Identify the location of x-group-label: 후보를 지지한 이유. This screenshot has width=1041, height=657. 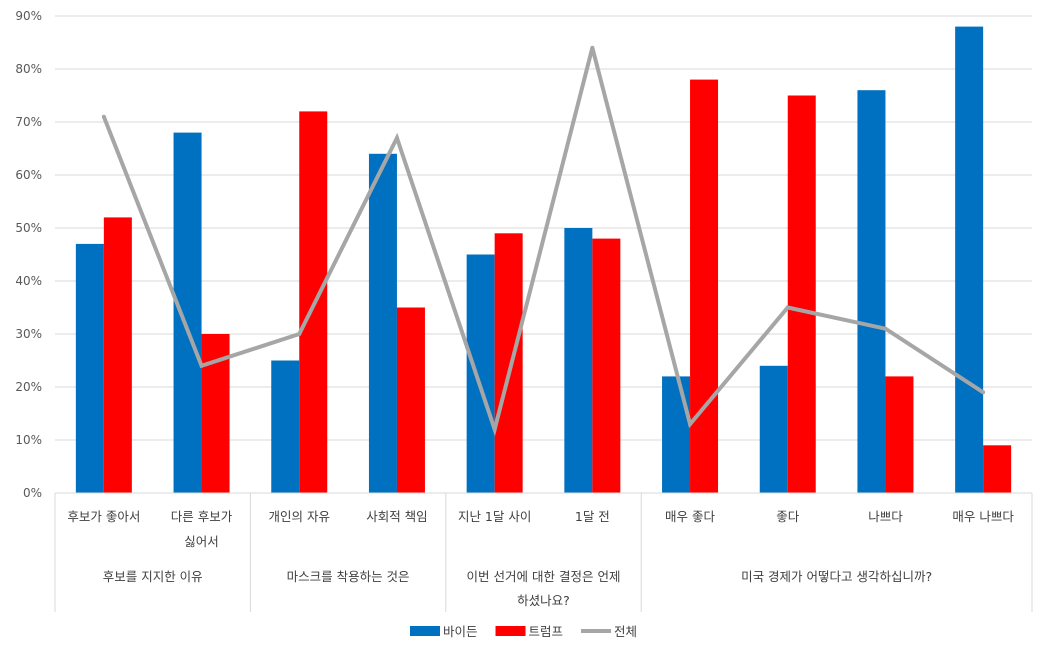
(153, 576).